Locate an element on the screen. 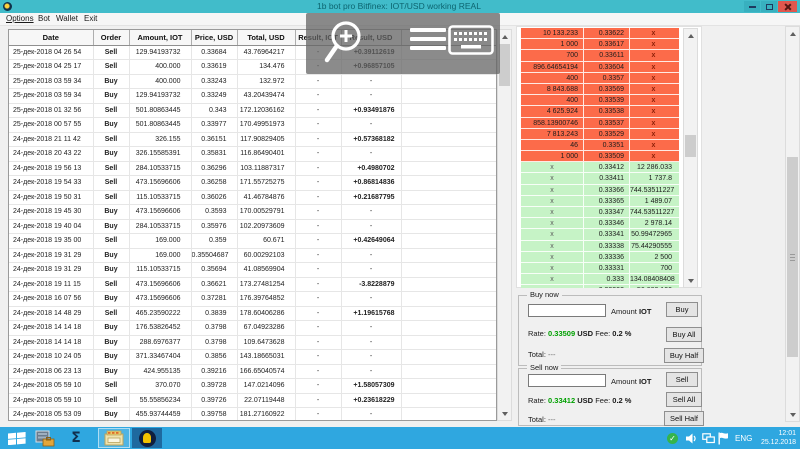  bid-row: x 0.333 134.08408408 is located at coordinates (600, 280).